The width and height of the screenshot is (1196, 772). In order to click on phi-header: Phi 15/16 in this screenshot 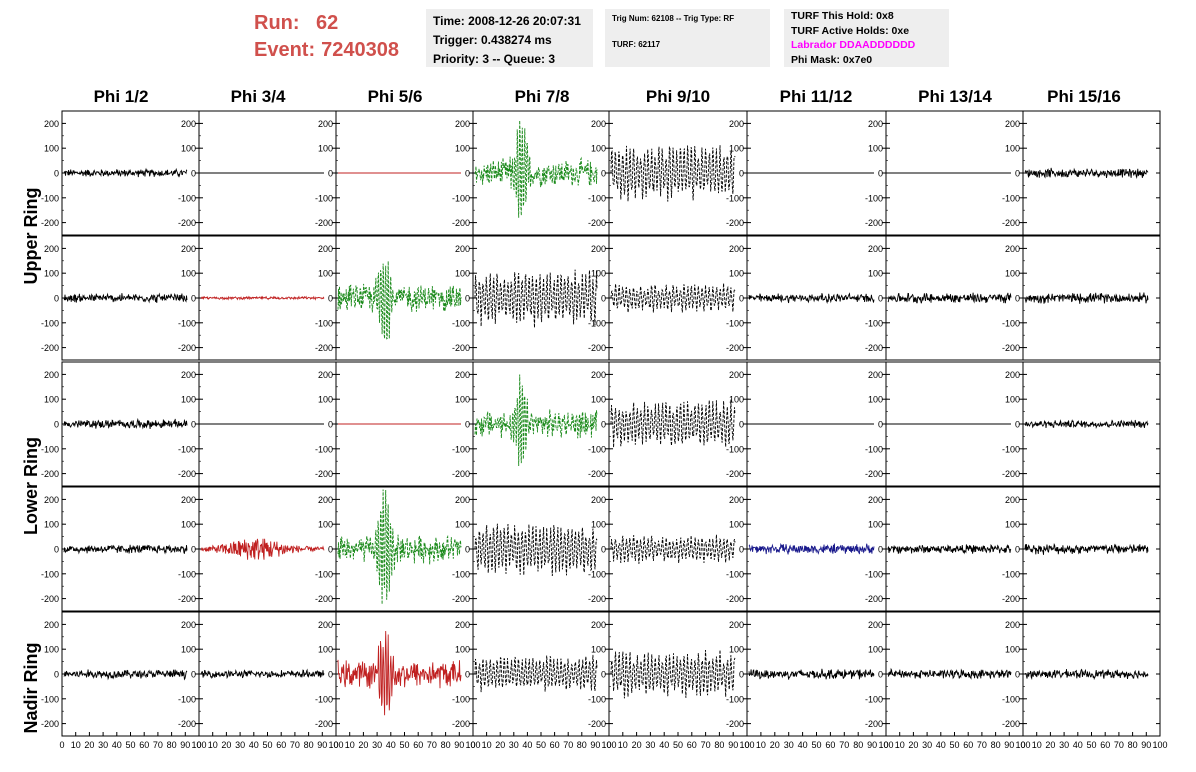, I will do `click(1084, 96)`.